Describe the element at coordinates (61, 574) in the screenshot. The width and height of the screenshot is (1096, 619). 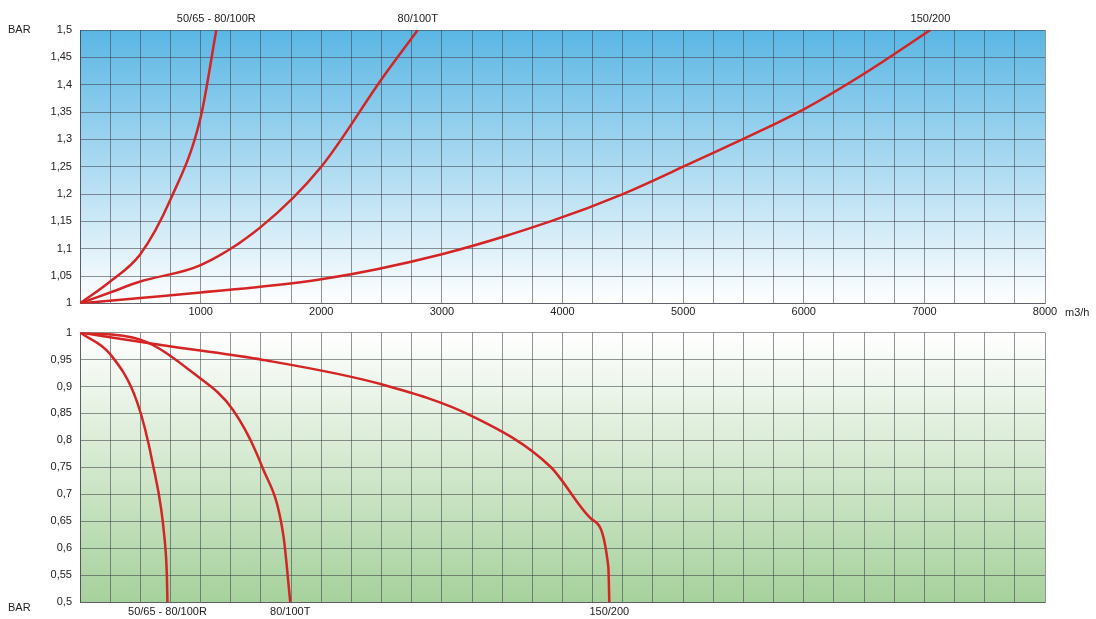
I see `y-tick-label: 0,55` at that location.